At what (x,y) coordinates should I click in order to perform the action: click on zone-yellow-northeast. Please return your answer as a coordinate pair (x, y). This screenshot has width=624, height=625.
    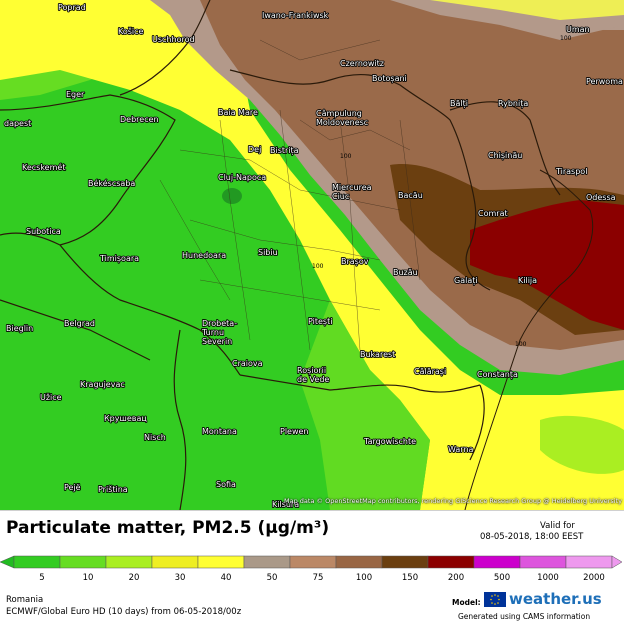
    Looking at the image, I should click on (527, 10).